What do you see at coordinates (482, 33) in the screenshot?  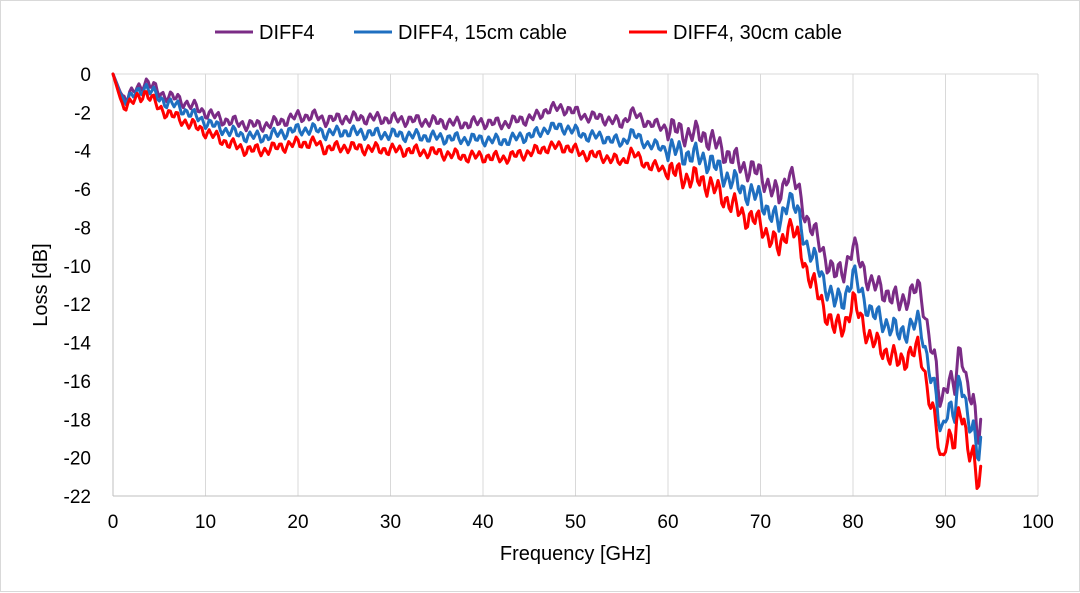 I see `legend-label-2: DIFF4, 15cm cable` at bounding box center [482, 33].